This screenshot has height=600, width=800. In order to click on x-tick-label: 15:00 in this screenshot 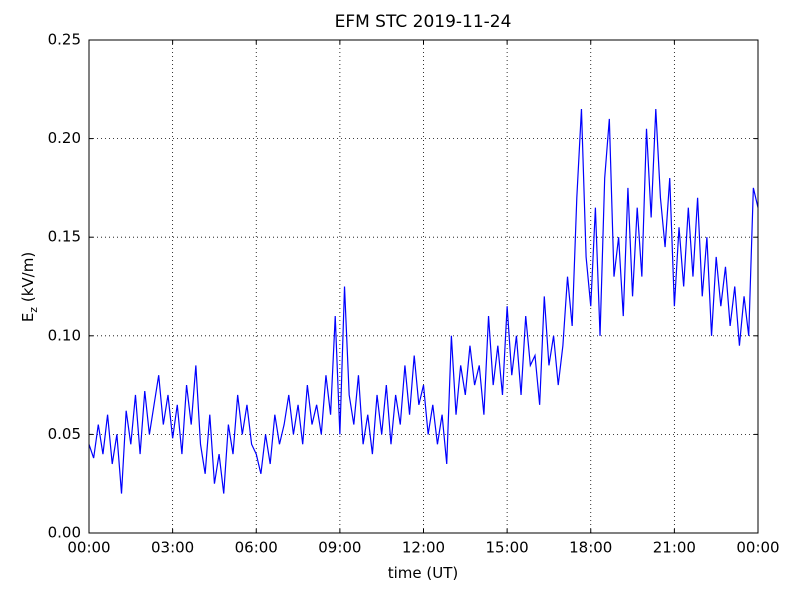, I will do `click(507, 548)`.